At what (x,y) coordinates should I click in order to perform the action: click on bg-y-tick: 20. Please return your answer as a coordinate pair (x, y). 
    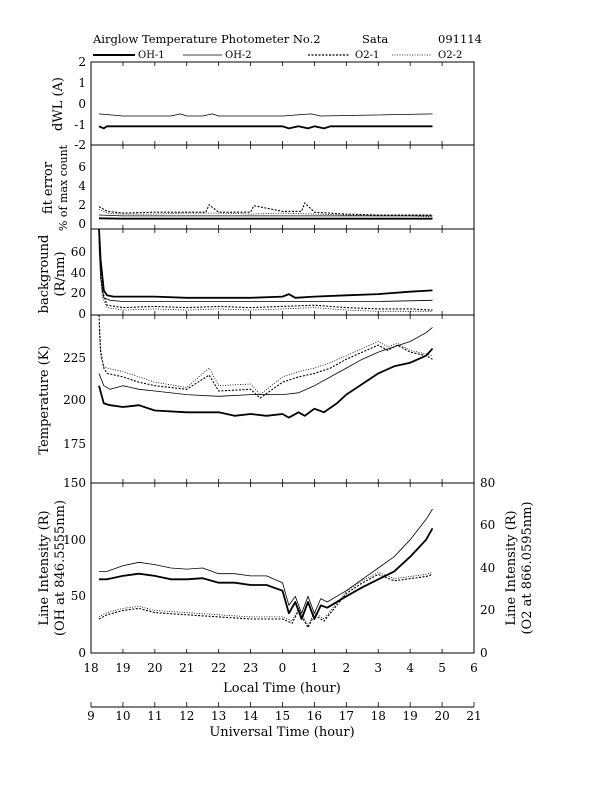
    Looking at the image, I should click on (78, 293).